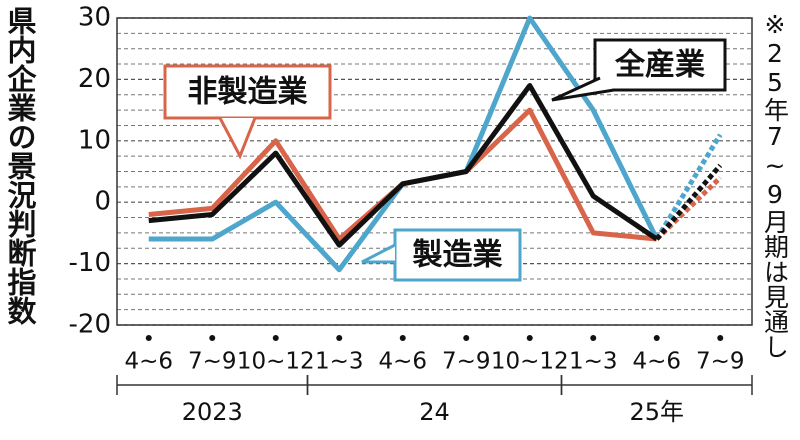  I want to click on legend-label: 非製造業, so click(248, 92).